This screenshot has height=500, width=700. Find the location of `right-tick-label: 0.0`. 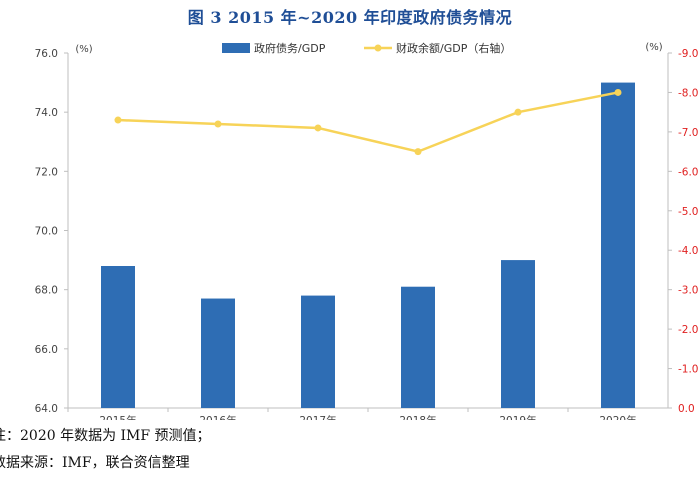

right-tick-label: 0.0 is located at coordinates (686, 409).